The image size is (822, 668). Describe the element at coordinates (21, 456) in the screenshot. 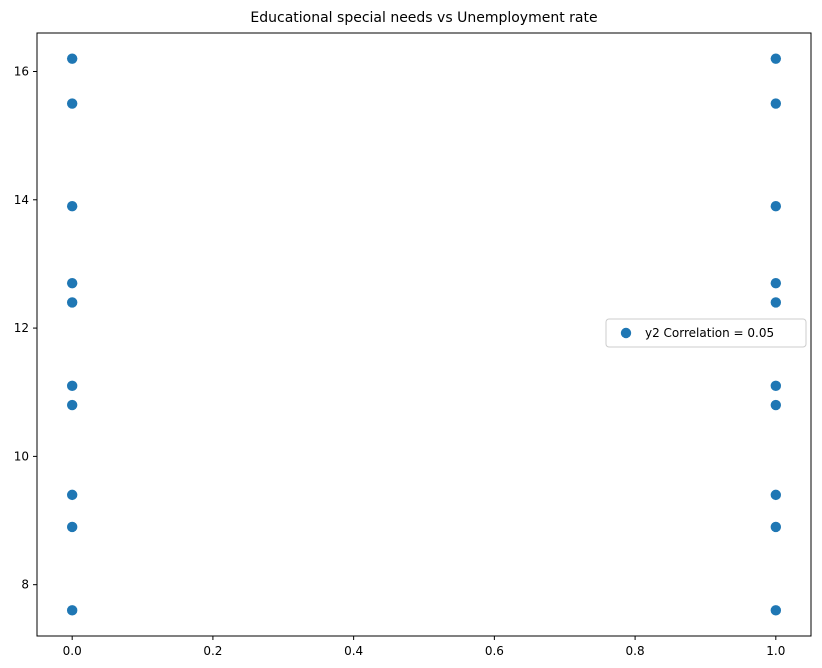

I see `y-tick-label: 10` at that location.